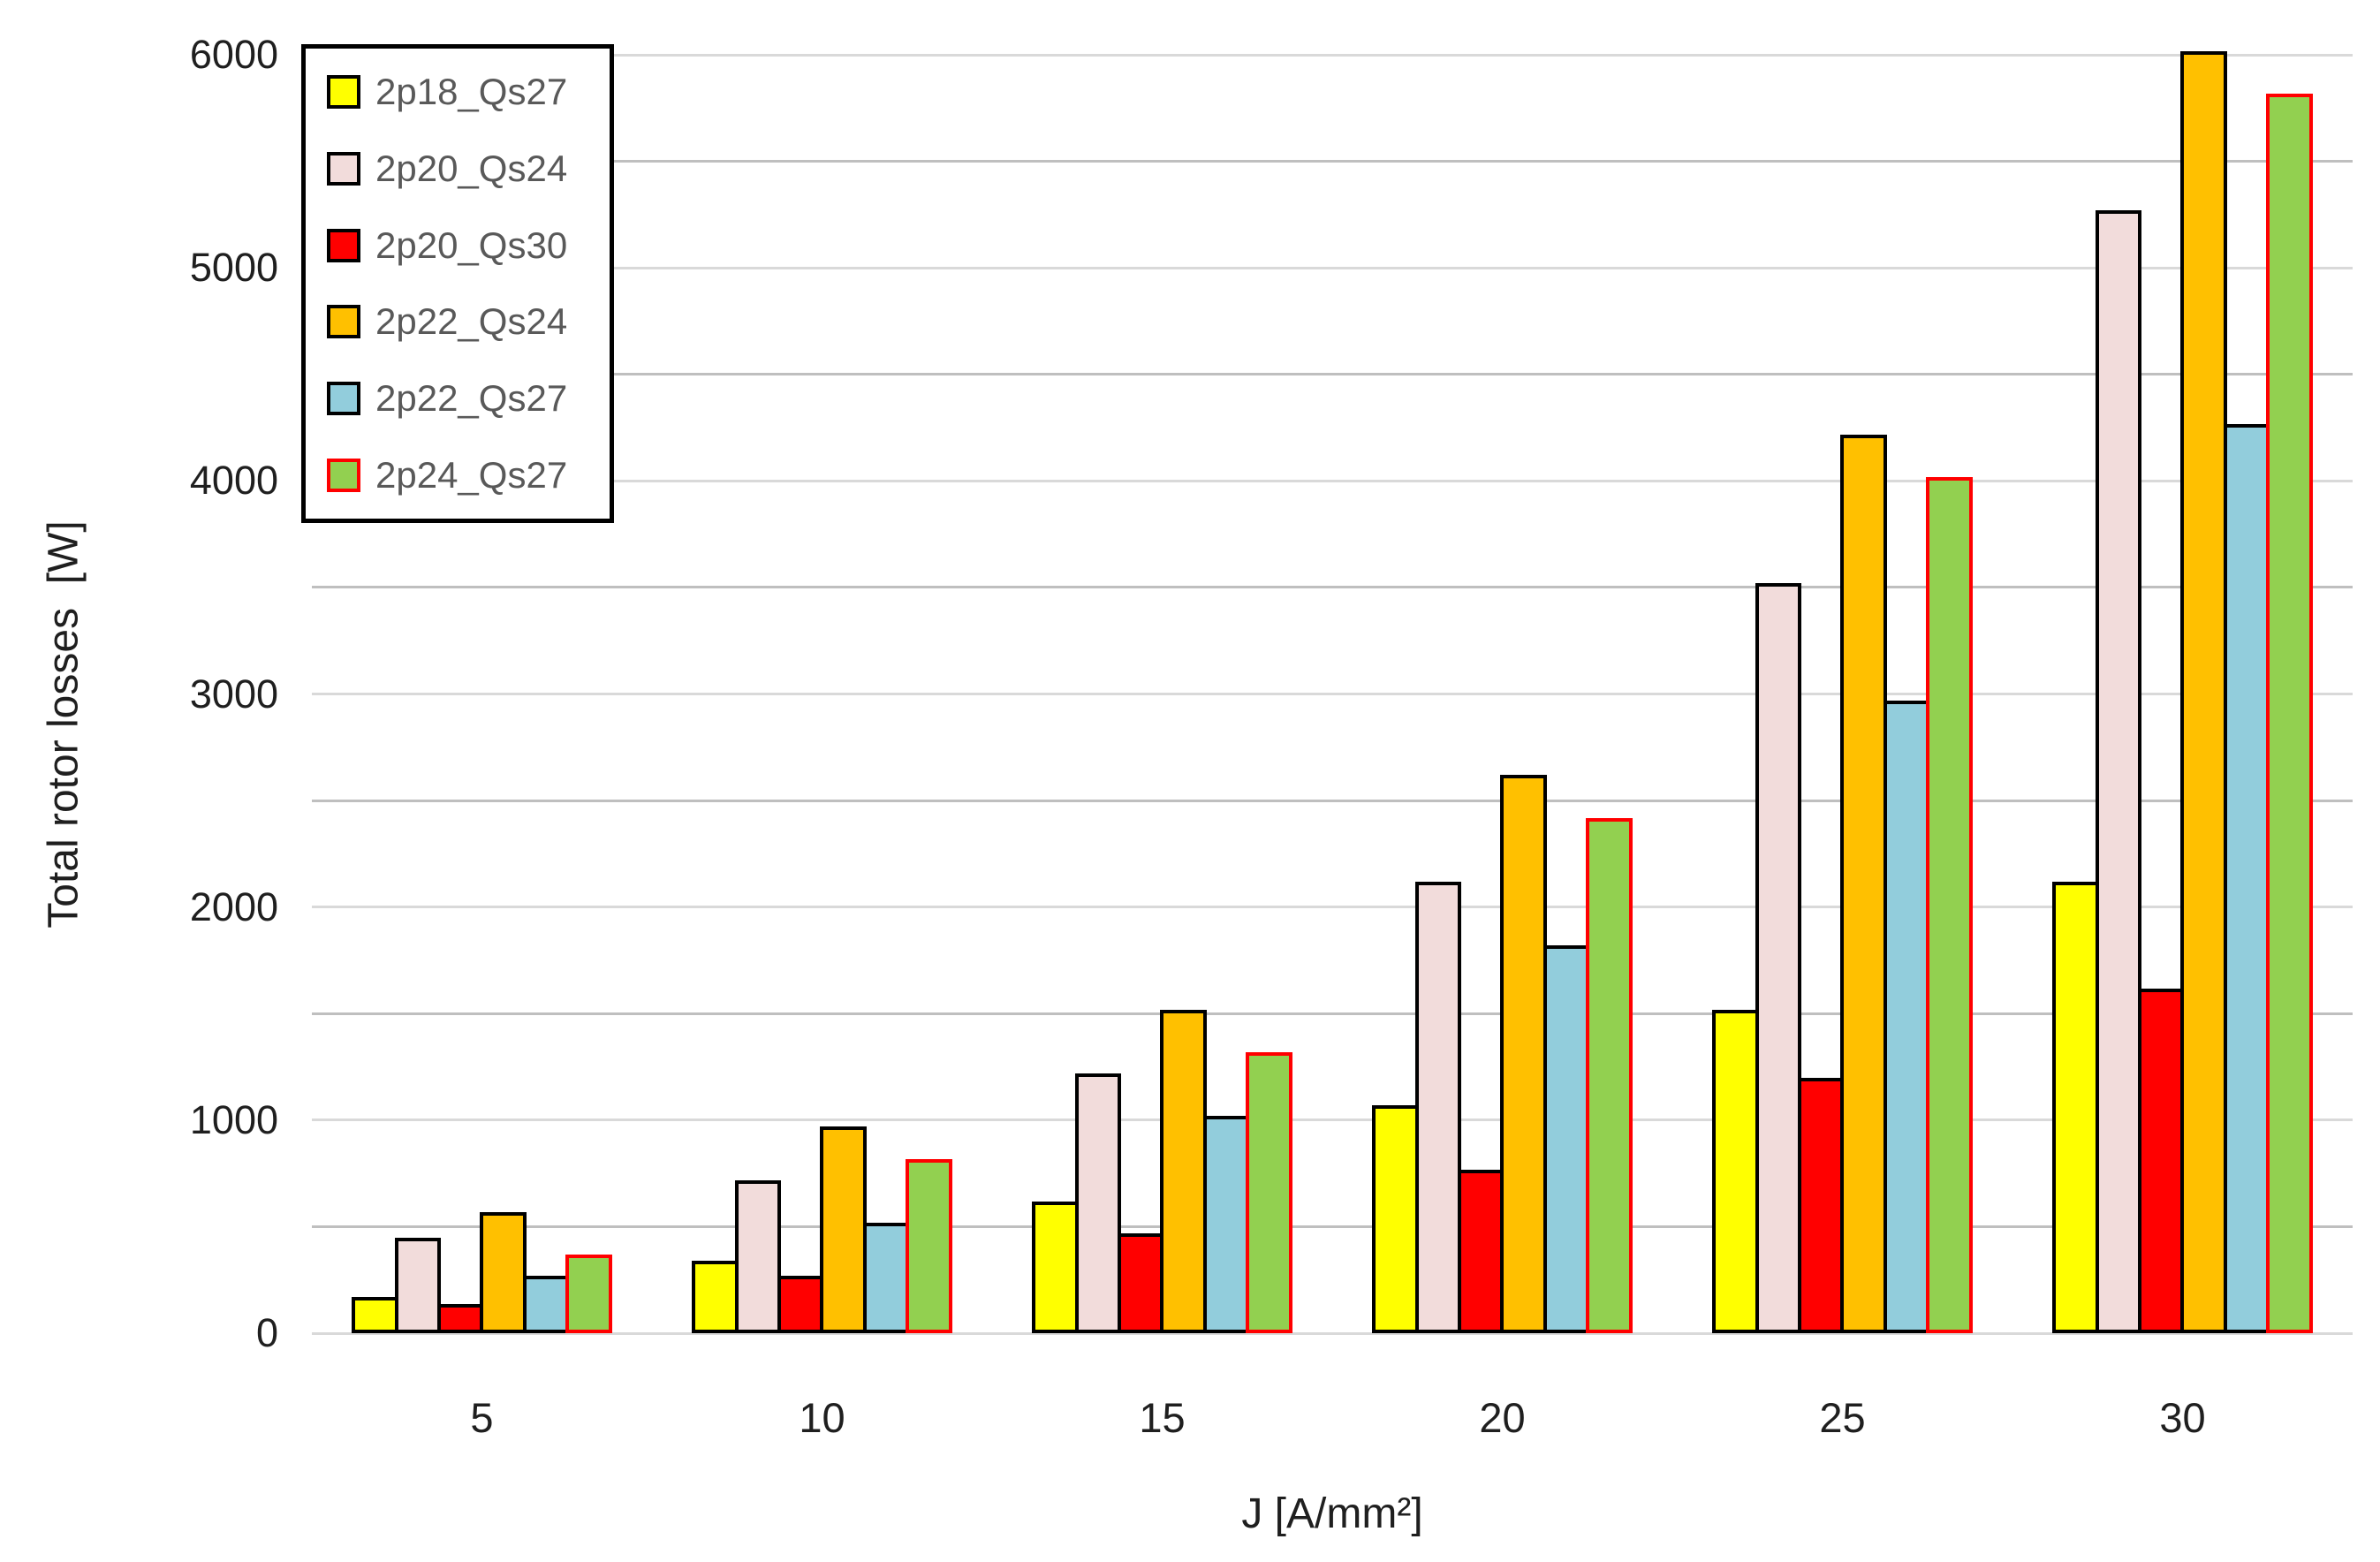 Image resolution: width=2380 pixels, height=1562 pixels. I want to click on bar-2p20_Qs30-J15, so click(1140, 1282).